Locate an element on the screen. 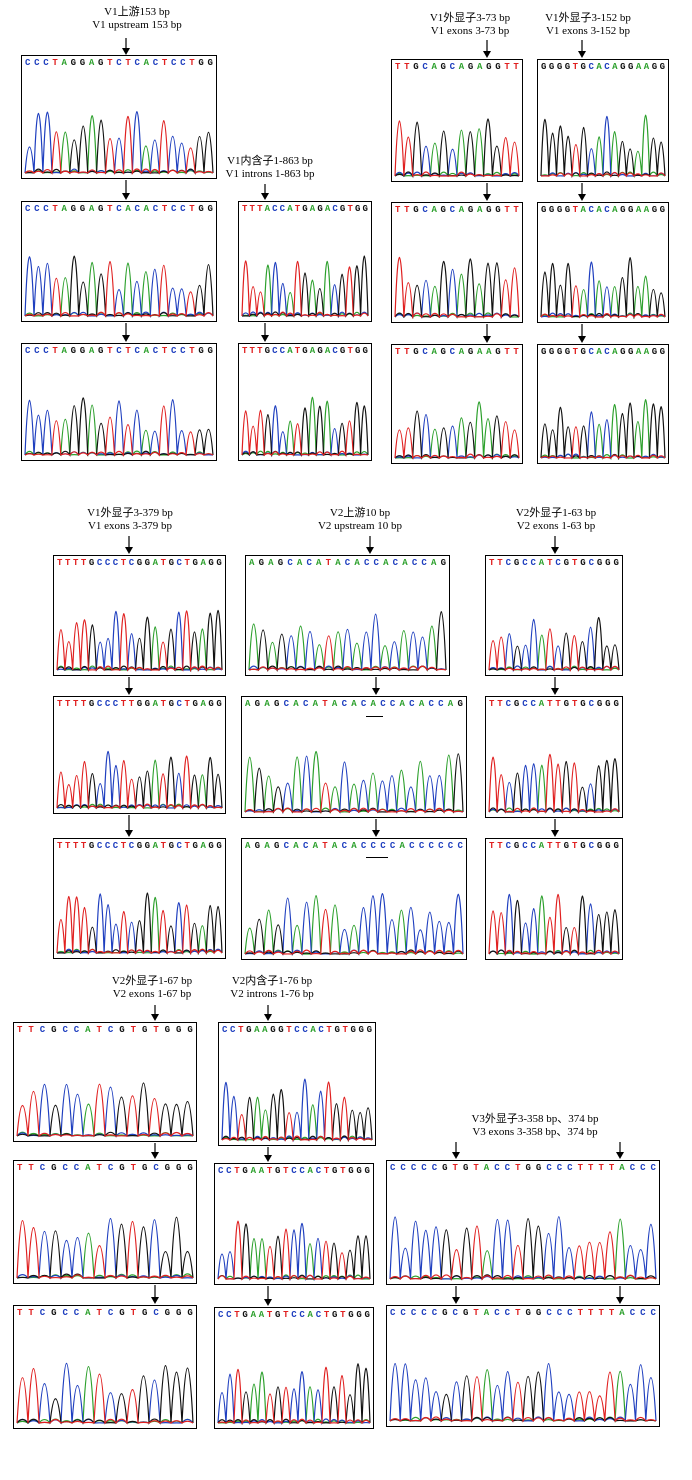 The width and height of the screenshot is (692, 1480). label-en: V2 exons 1-67 bp is located at coordinates (152, 994).